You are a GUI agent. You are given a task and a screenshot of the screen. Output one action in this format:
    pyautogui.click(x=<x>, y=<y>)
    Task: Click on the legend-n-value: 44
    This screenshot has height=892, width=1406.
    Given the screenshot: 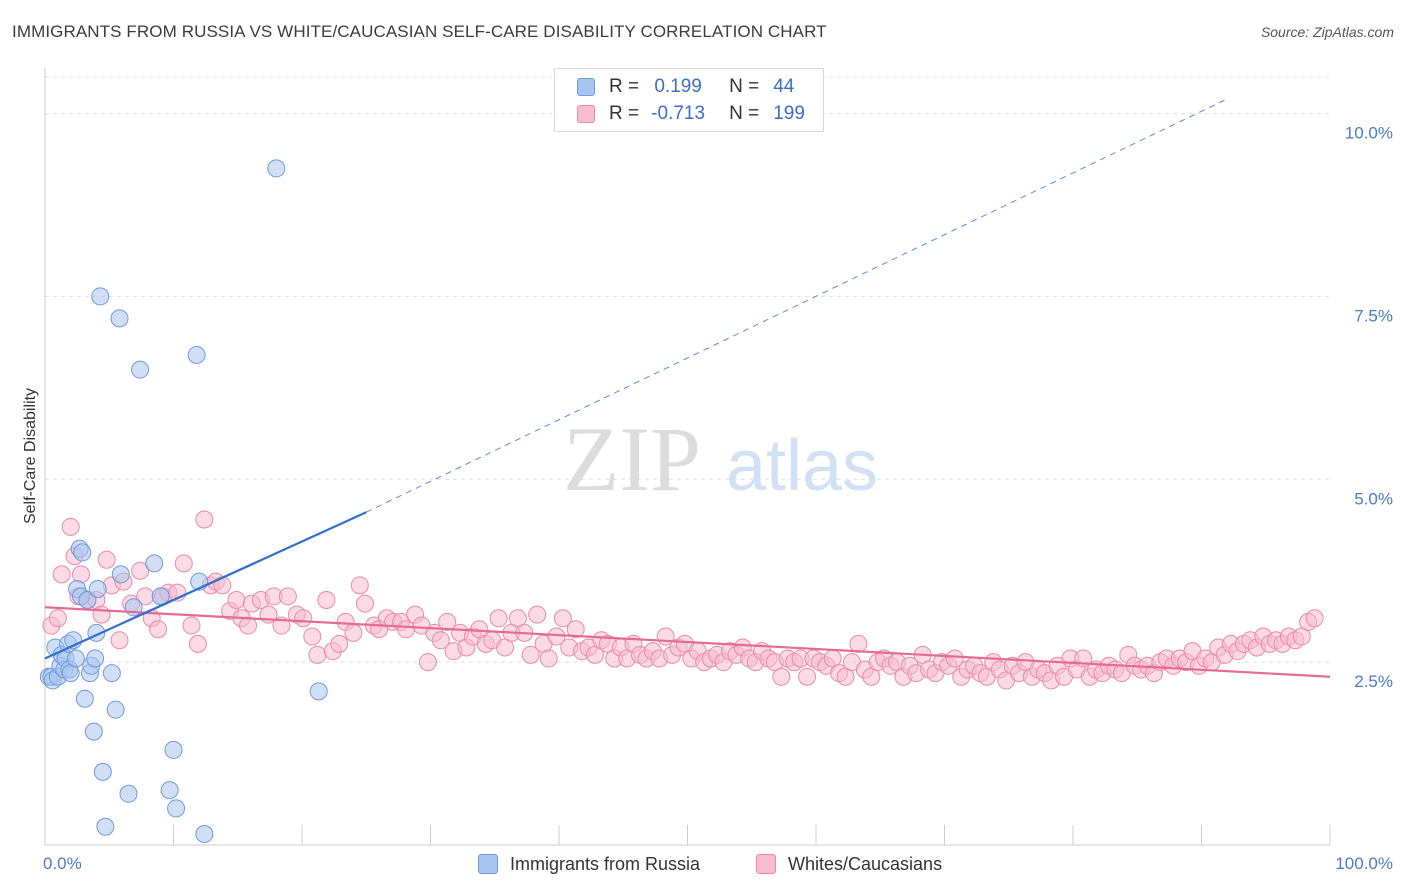 What is the action you would take?
    pyautogui.click(x=784, y=86)
    